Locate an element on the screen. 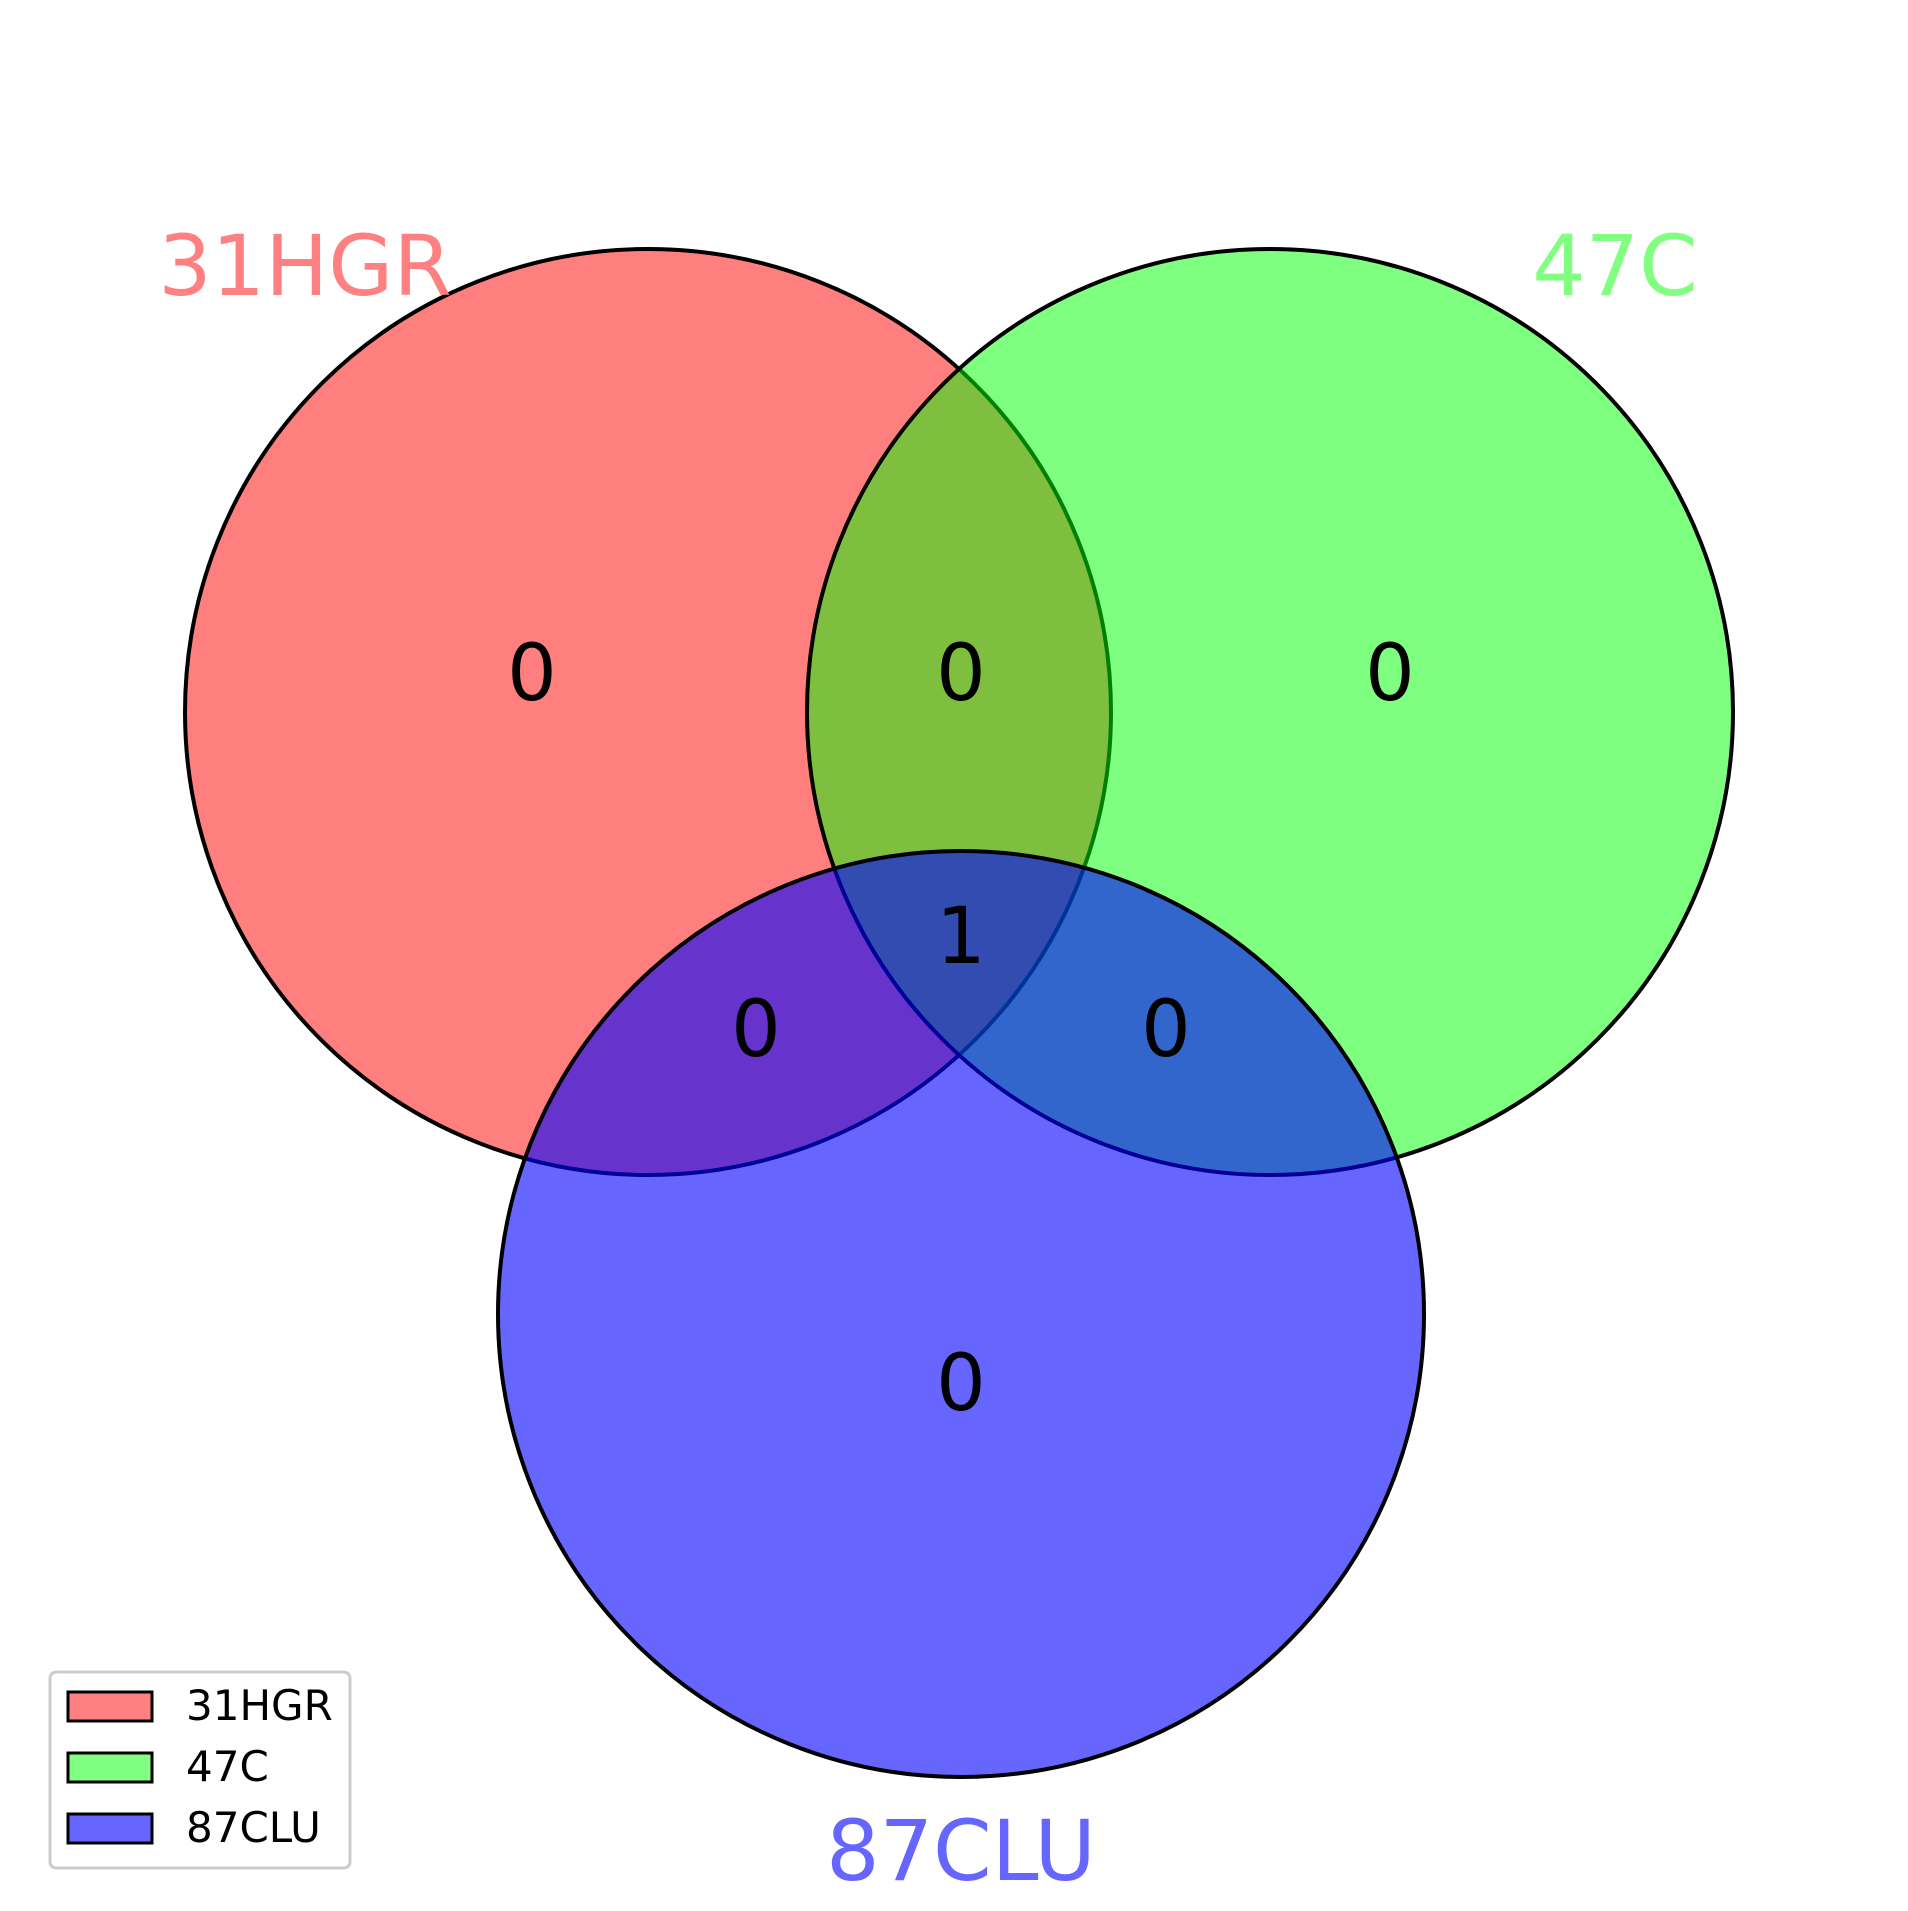 This screenshot has width=1908, height=1911. set-label-87clu: 87CLU is located at coordinates (961, 1851).